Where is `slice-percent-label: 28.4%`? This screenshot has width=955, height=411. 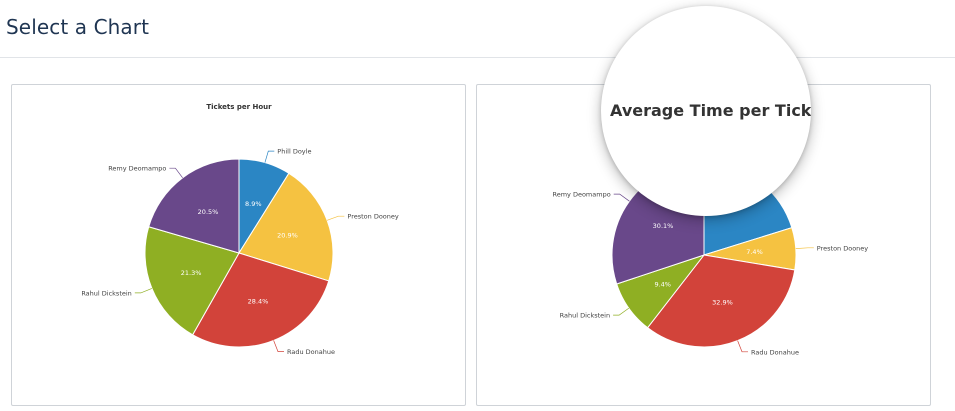
slice-percent-label: 28.4% is located at coordinates (258, 302).